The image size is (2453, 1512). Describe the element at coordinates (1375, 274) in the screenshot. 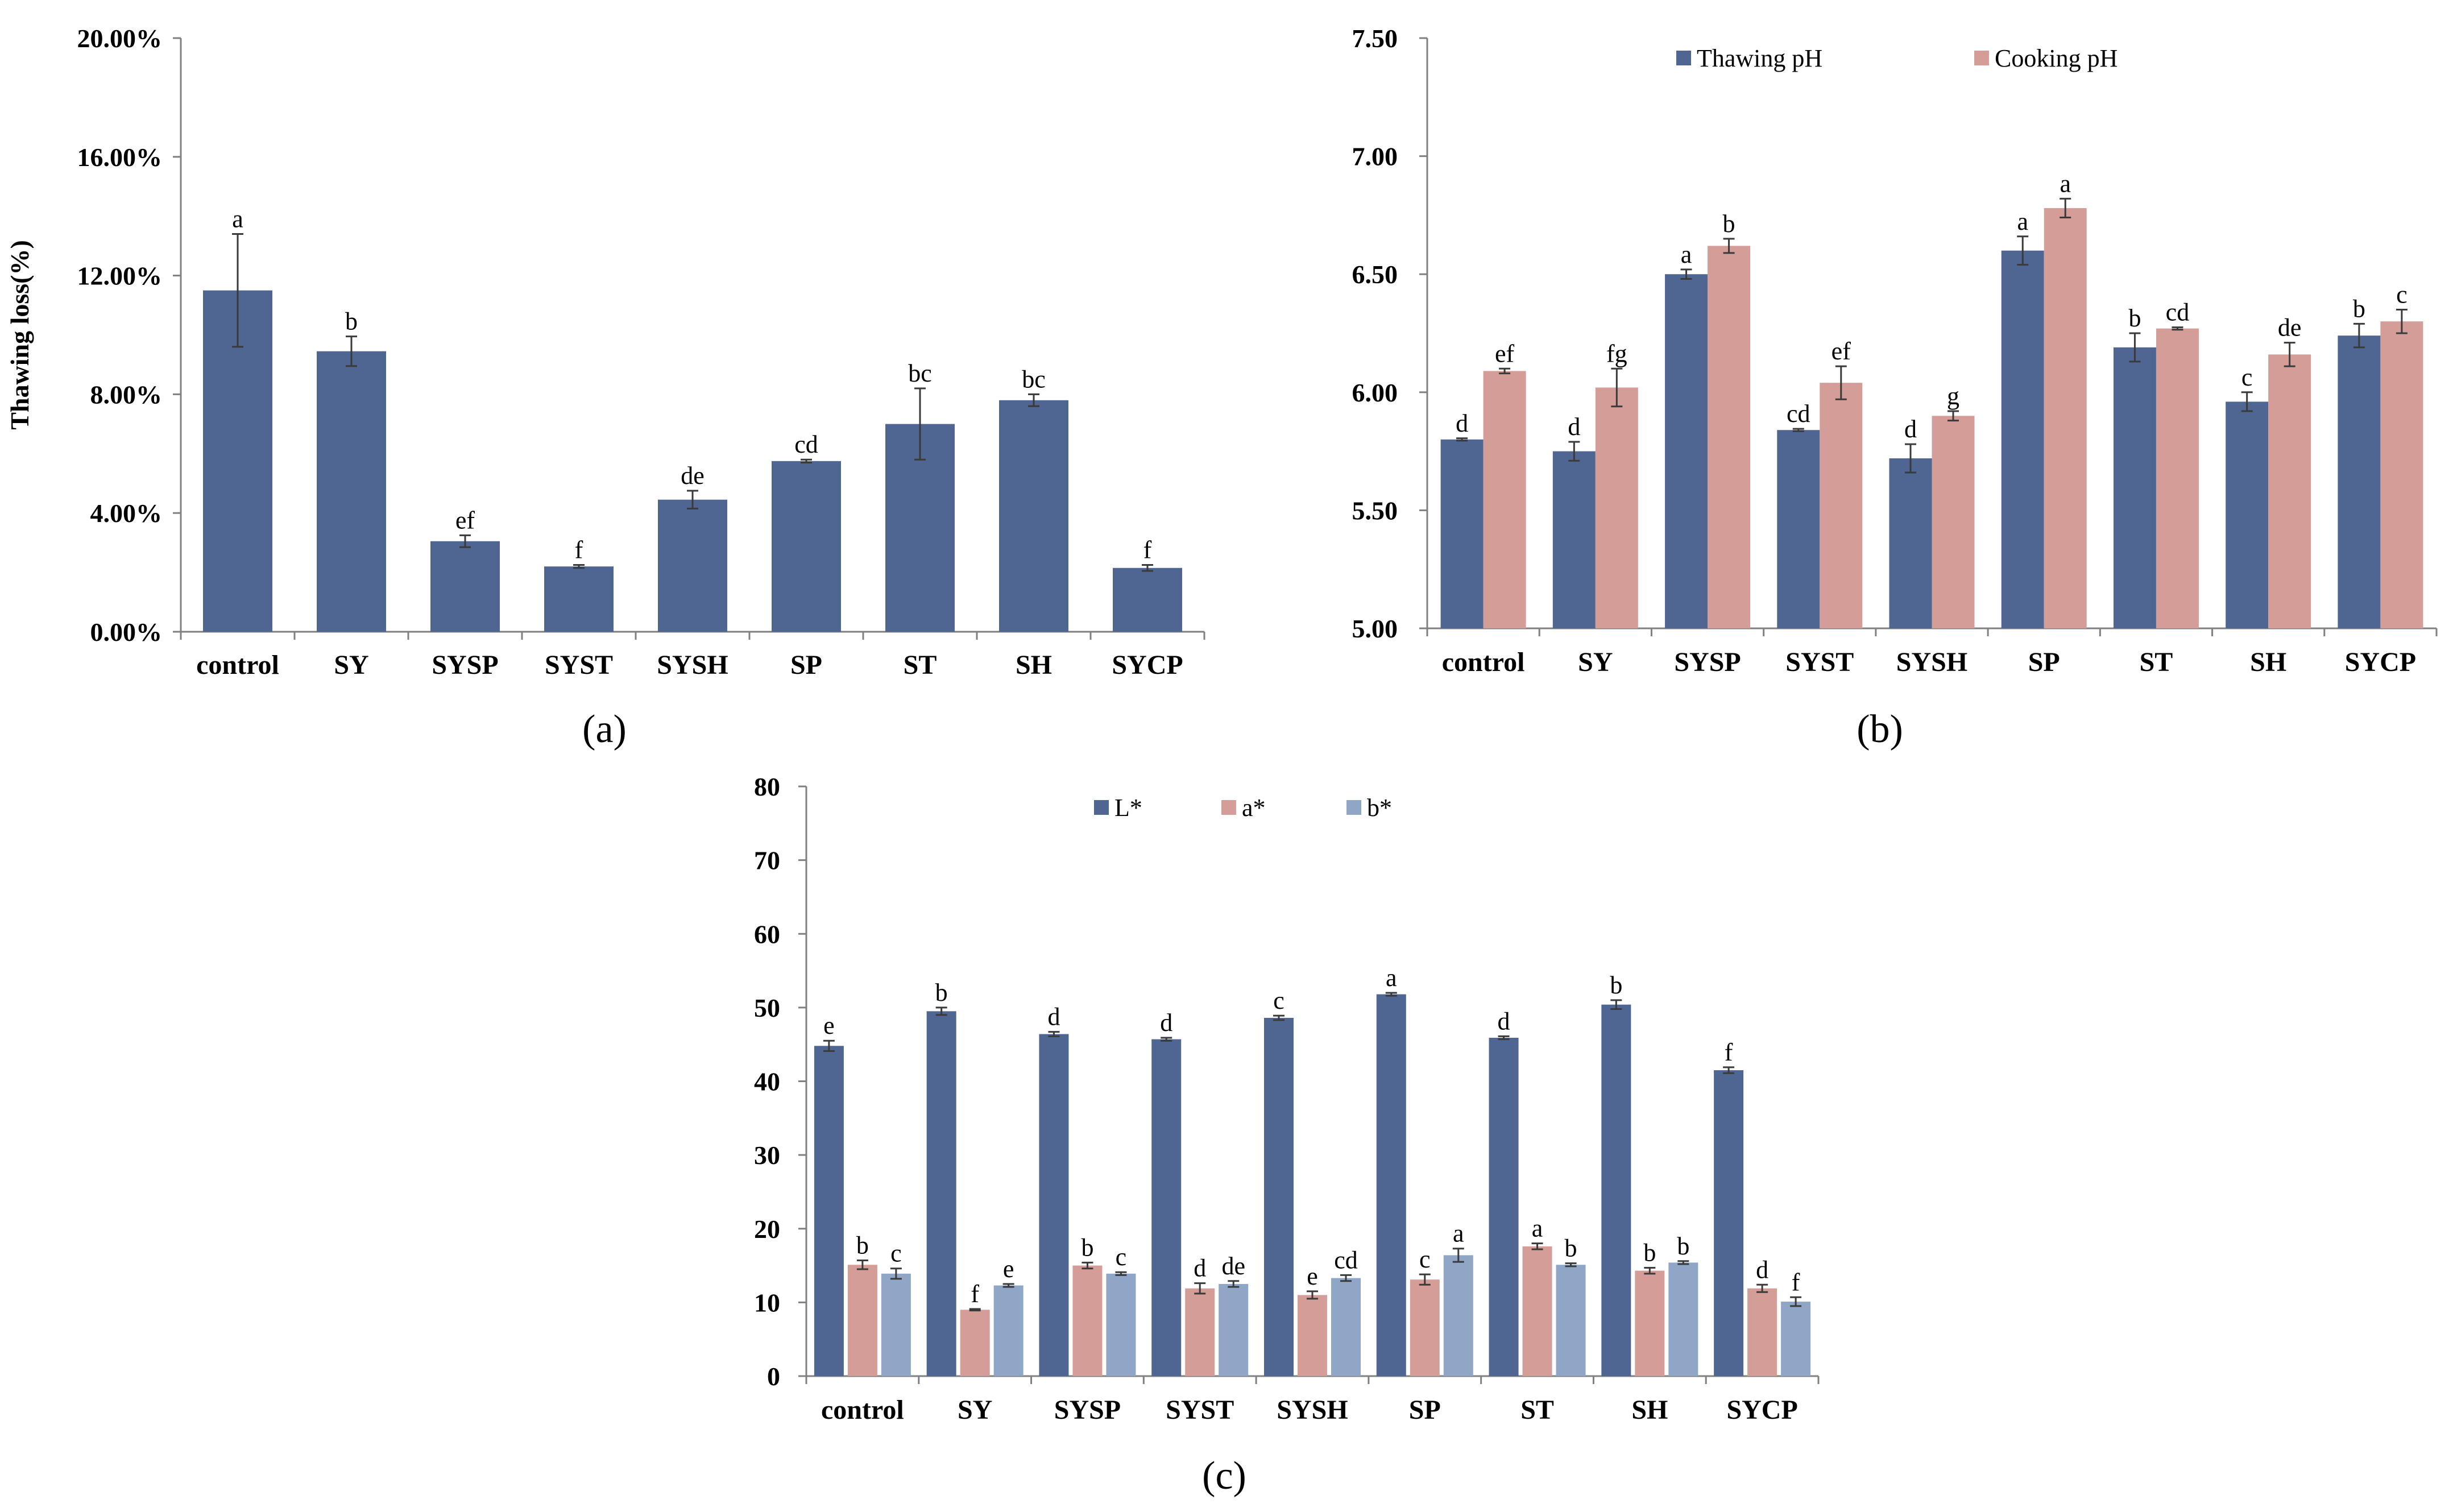

I see `y-tick-label: 6.50` at that location.